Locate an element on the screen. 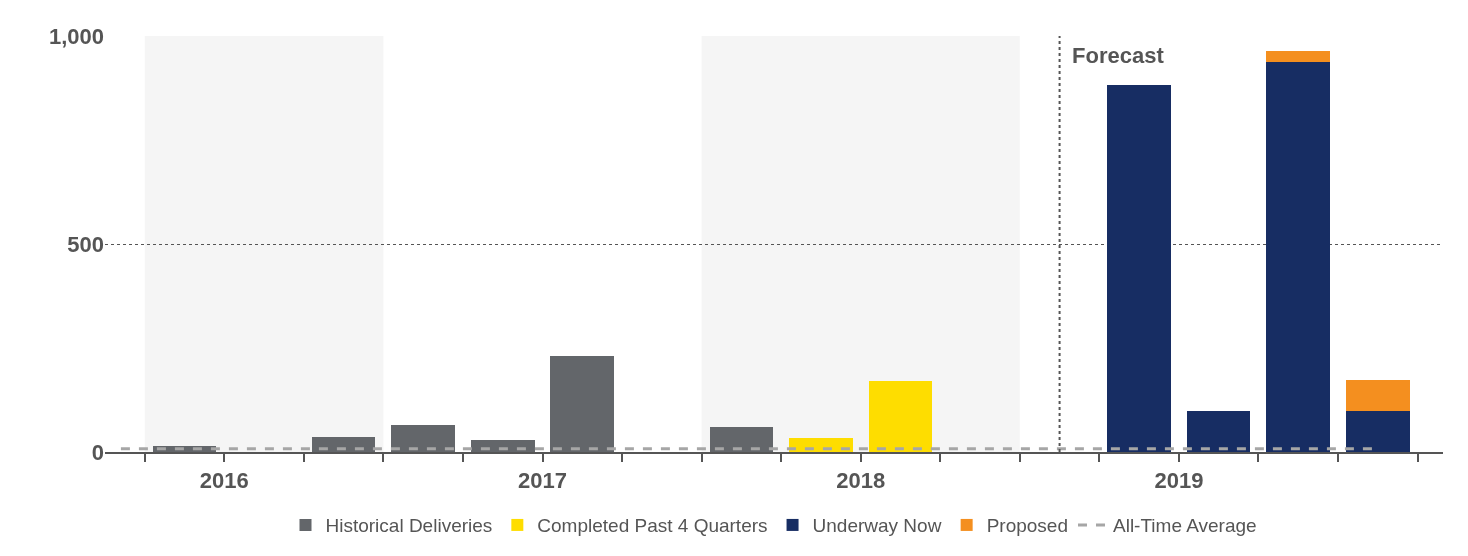  y-tick-label: 0 is located at coordinates (97, 452).